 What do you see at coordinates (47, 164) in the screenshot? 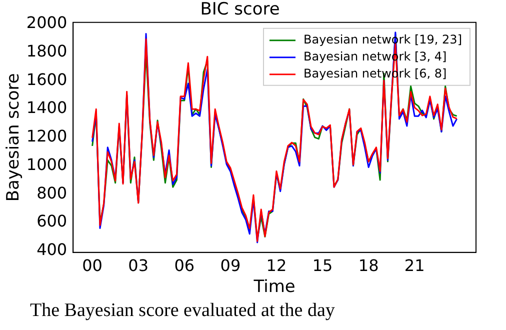
I see `y-tick-label: 1000` at bounding box center [47, 164].